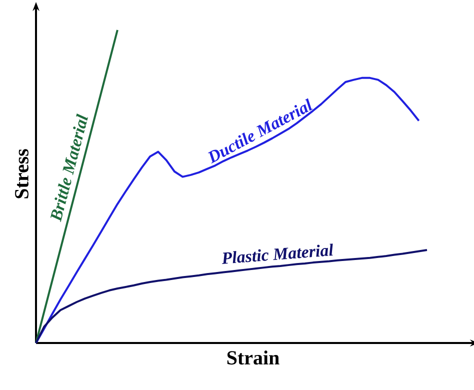 The image size is (474, 390). What do you see at coordinates (21, 173) in the screenshot?
I see `y-axis-title: Stress` at bounding box center [21, 173].